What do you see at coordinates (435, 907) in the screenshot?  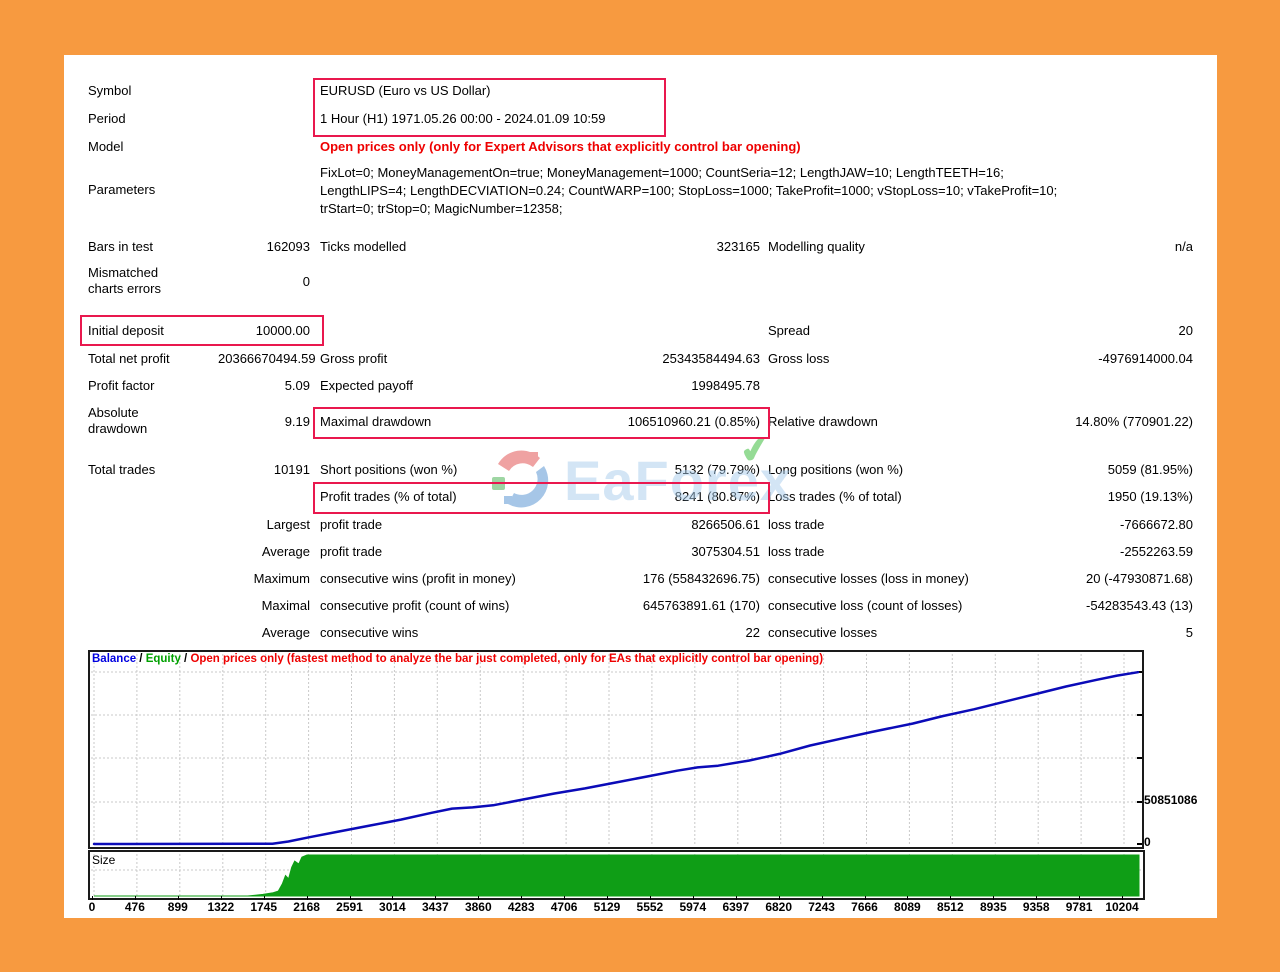 I see `x-axis-label: 3437` at bounding box center [435, 907].